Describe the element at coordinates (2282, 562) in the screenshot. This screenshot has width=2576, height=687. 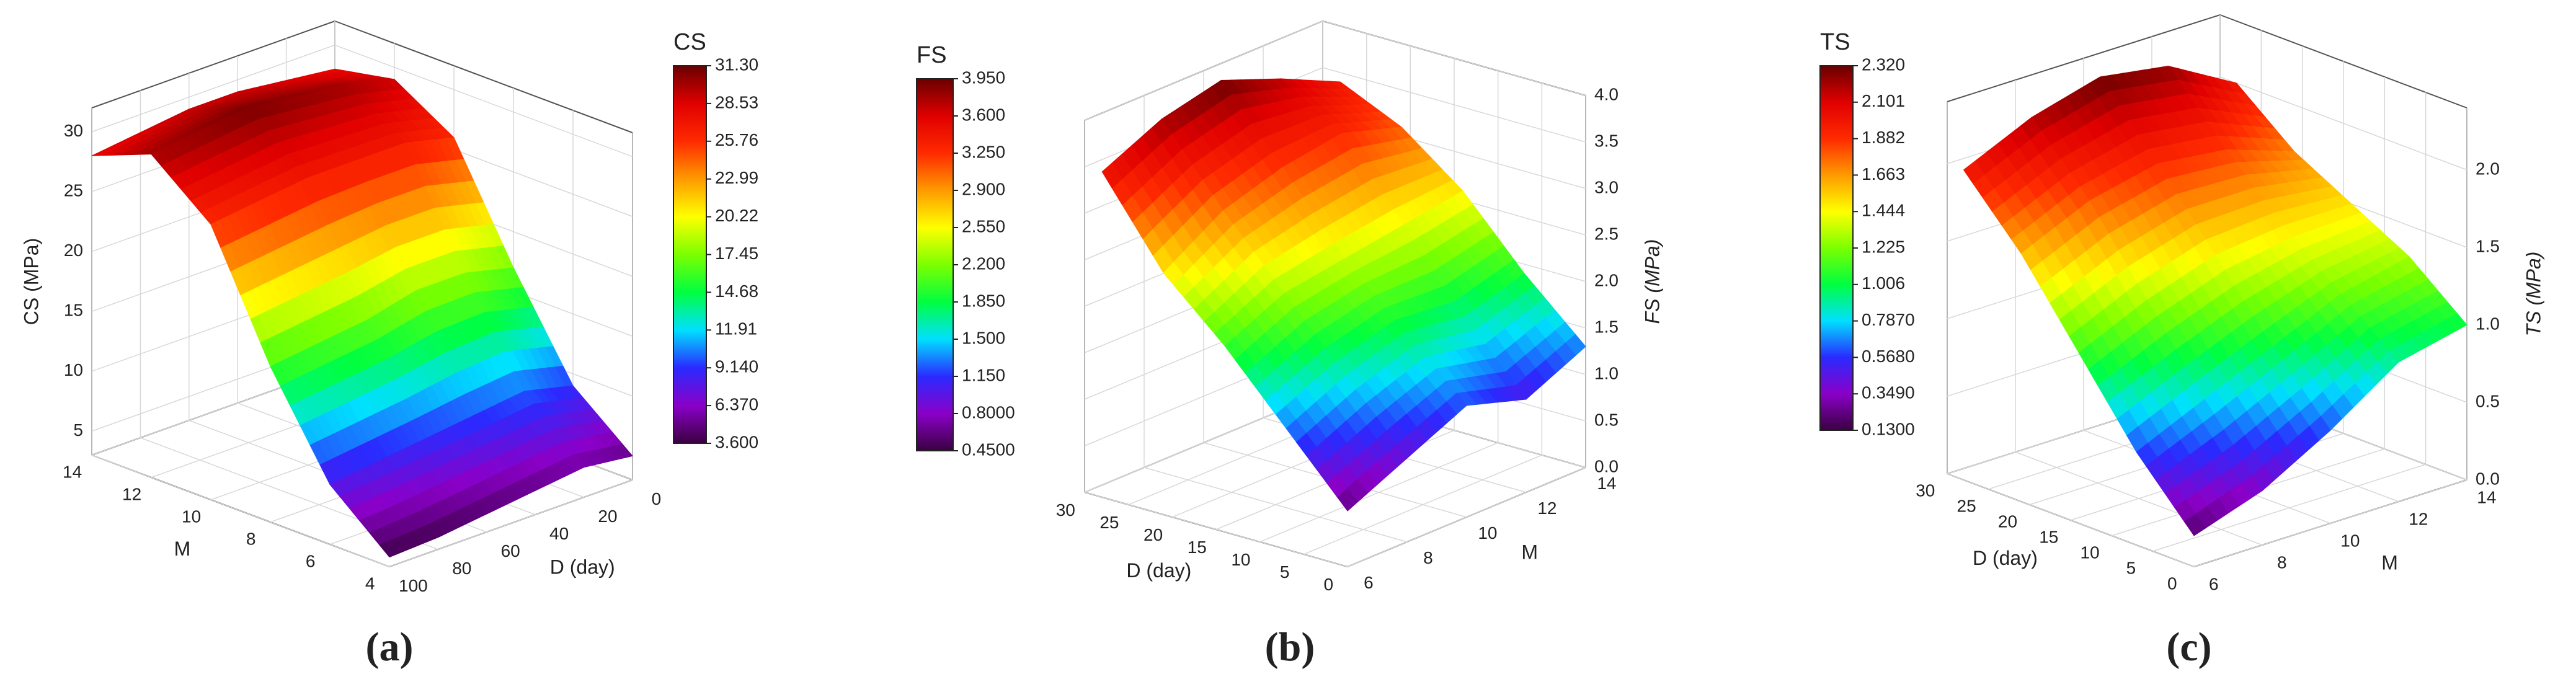
I see `right-tick-label: 8` at that location.